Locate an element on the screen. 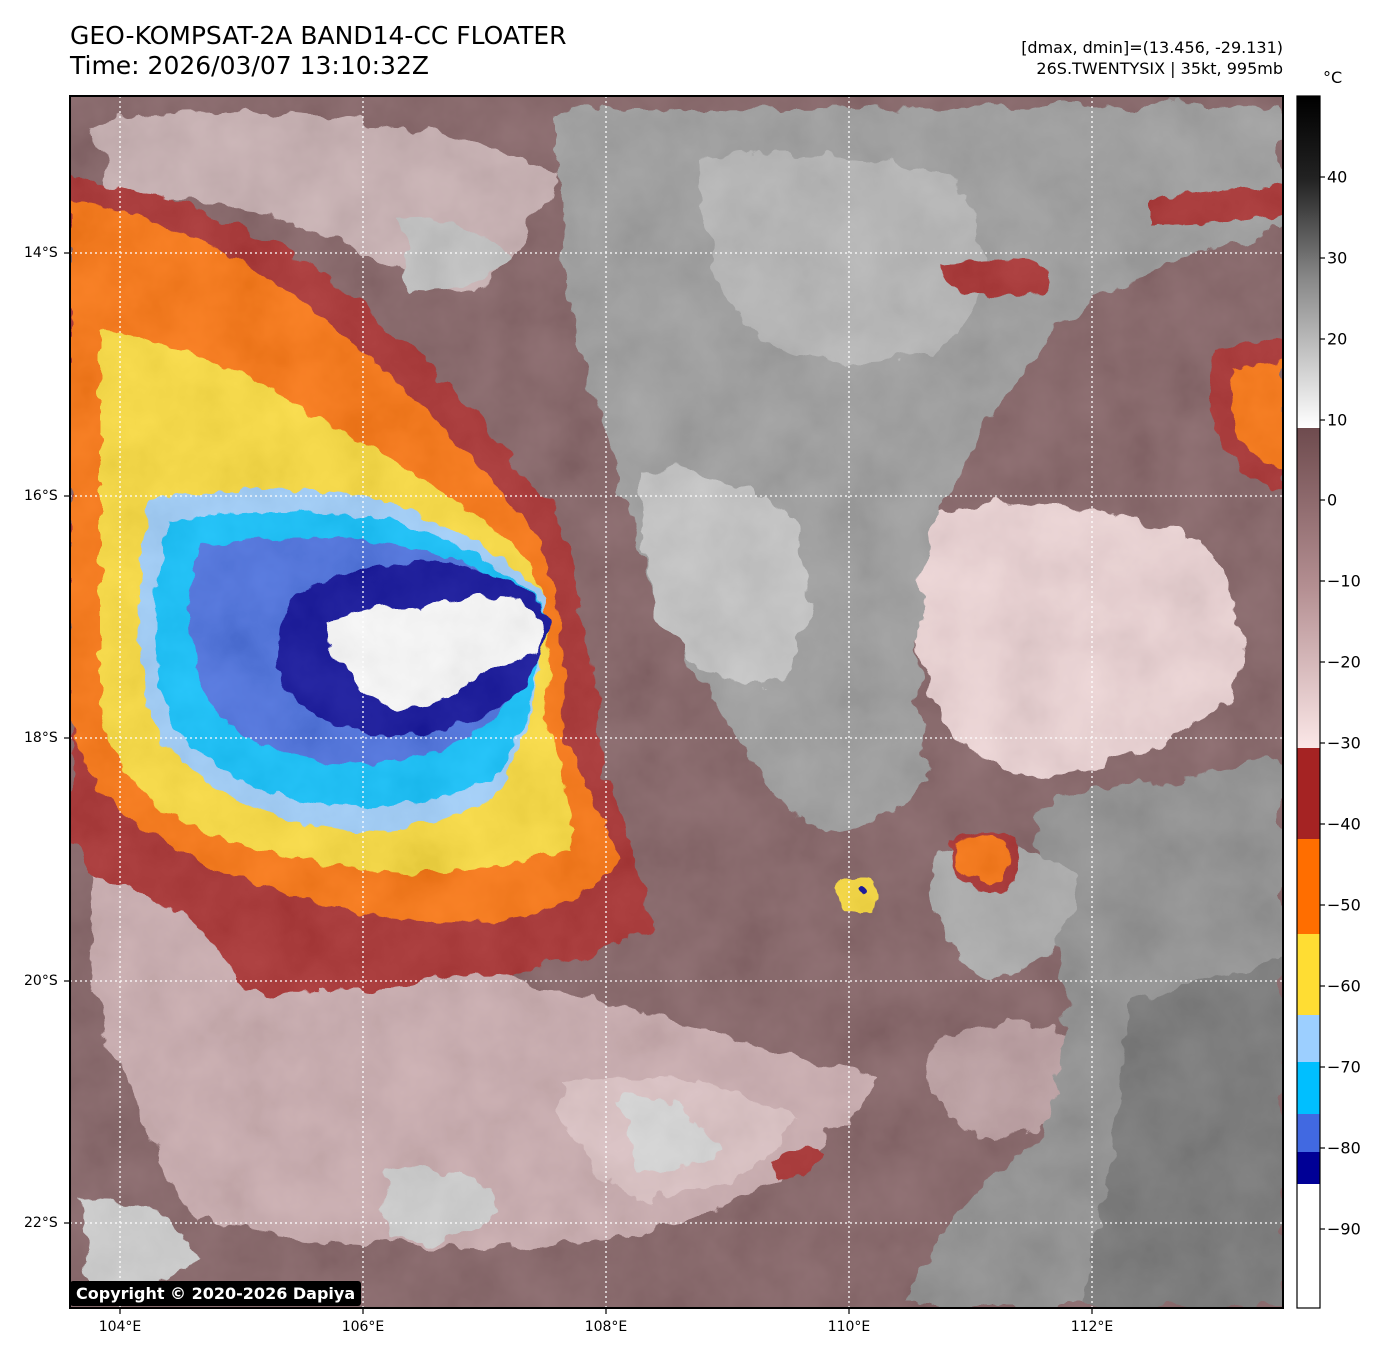  colorbar-tick: 30 is located at coordinates (1337, 258).